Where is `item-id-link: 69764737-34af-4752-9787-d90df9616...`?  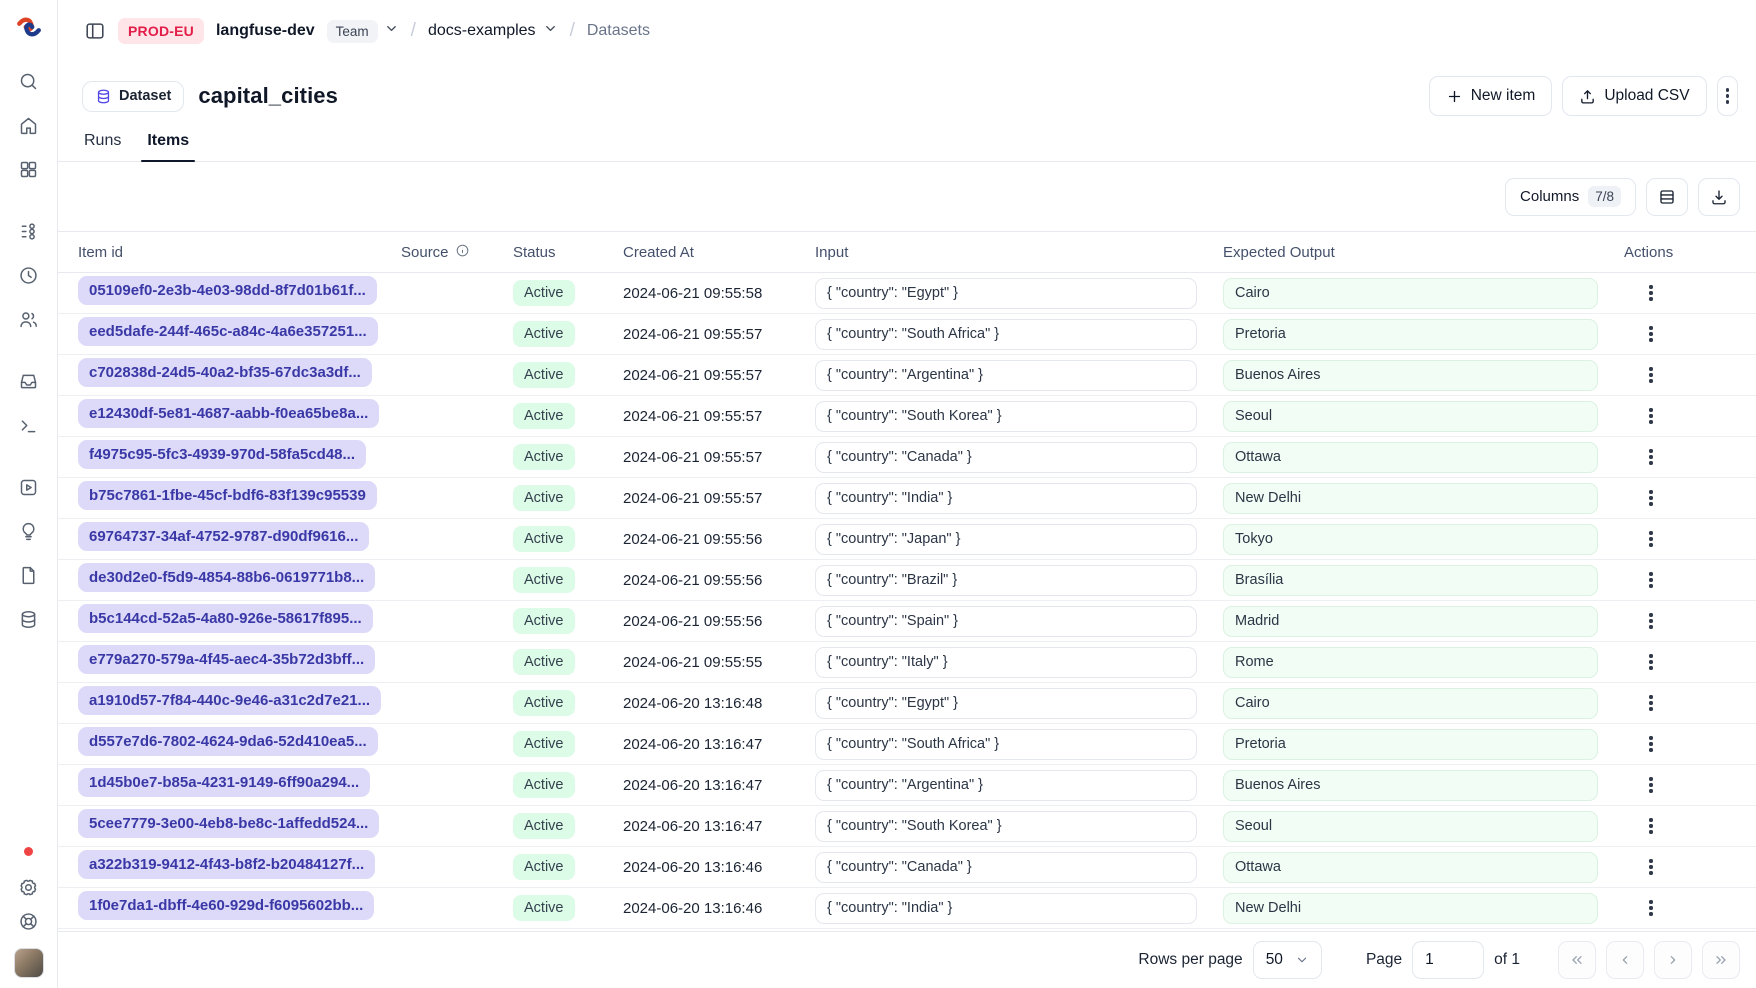
item-id-link: 69764737-34af-4752-9787-d90df9616... is located at coordinates (224, 536).